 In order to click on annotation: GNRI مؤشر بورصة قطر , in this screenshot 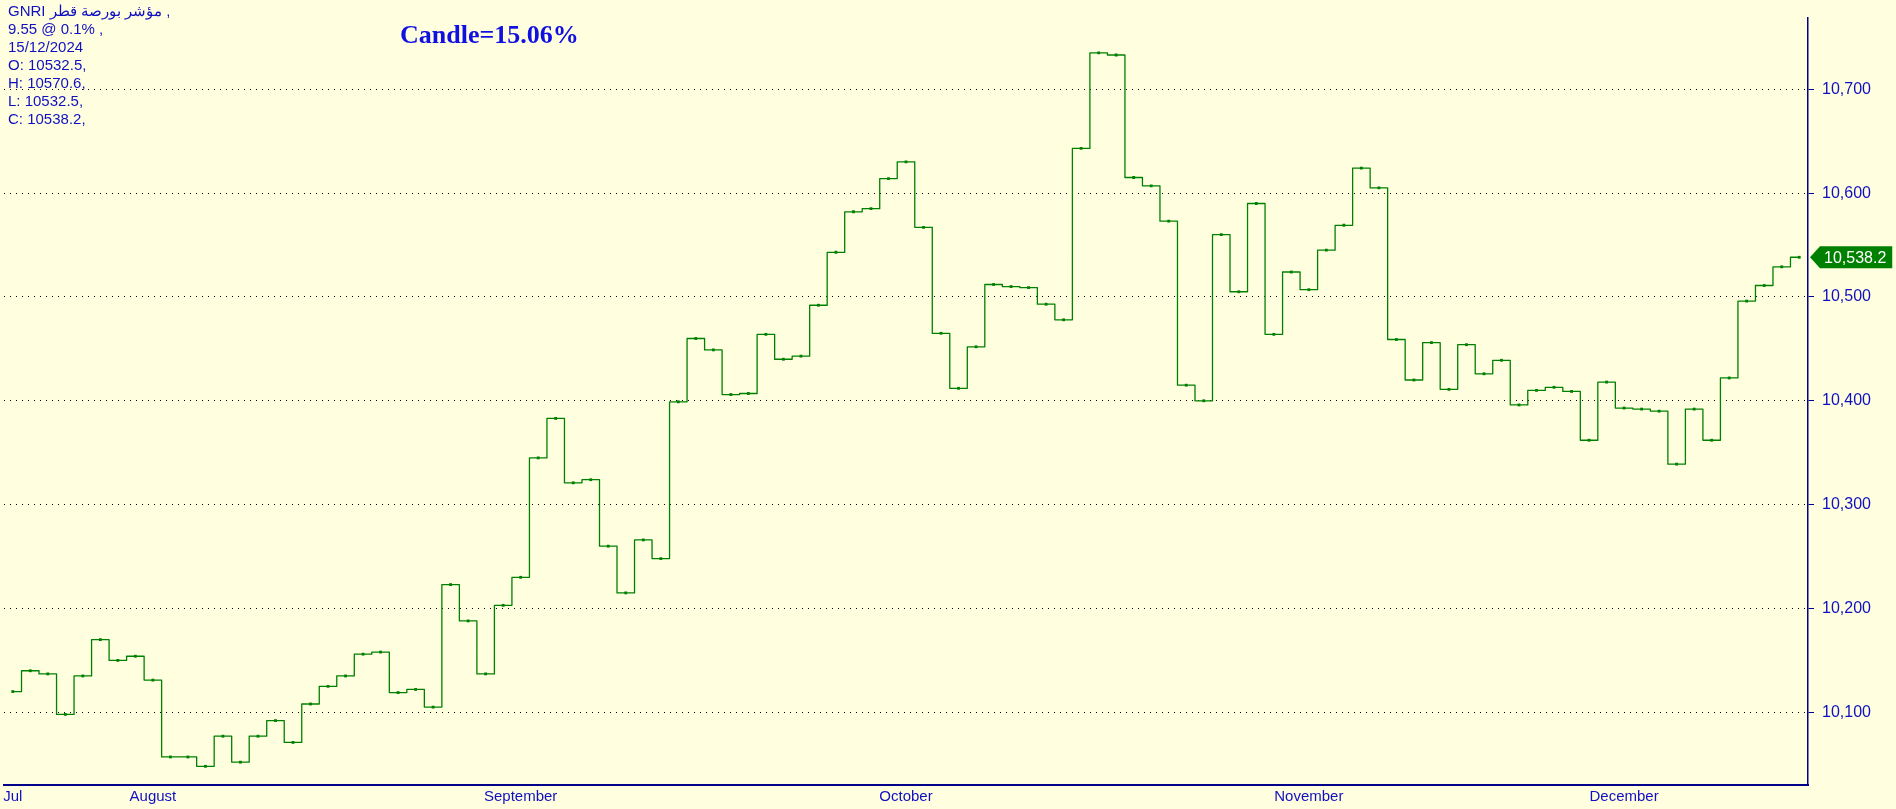, I will do `click(89, 11)`.